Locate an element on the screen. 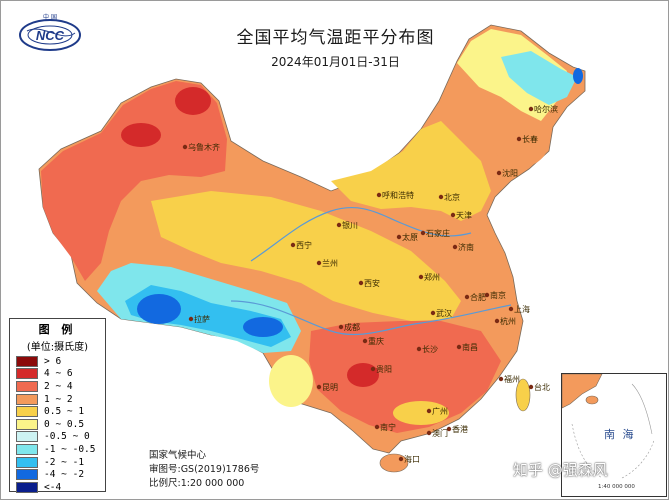  legend-row: 0 ~ 0.5 is located at coordinates (60, 424).